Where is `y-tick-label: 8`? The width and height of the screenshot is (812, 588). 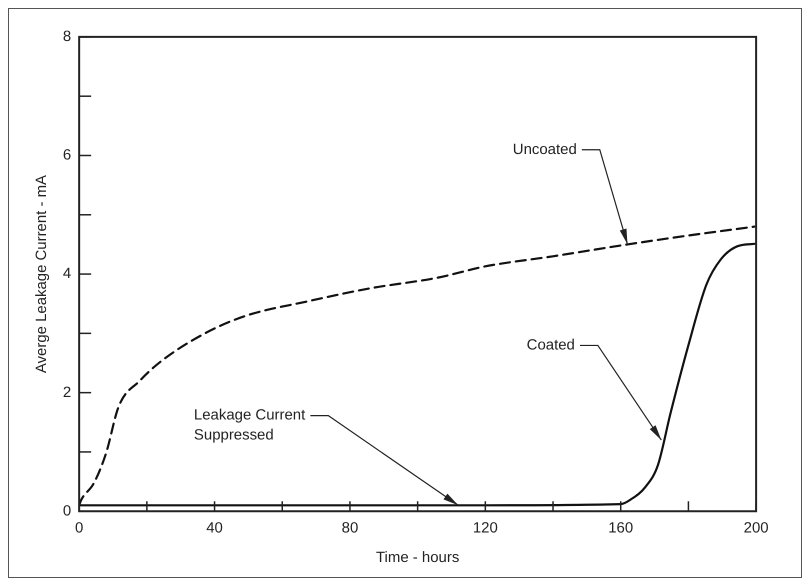
y-tick-label: 8 is located at coordinates (67, 37).